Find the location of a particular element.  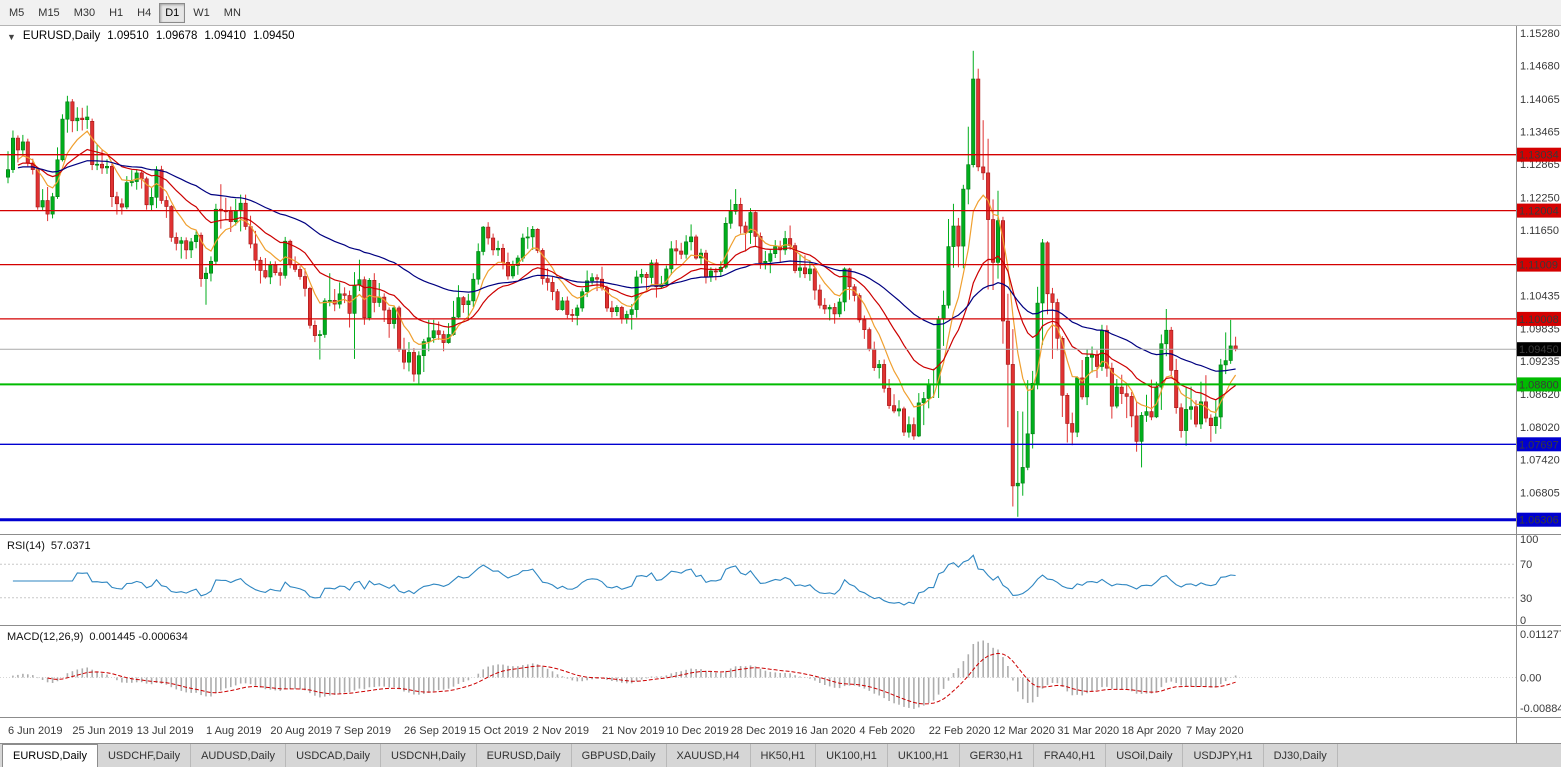

price-axis-label: 1.06805 is located at coordinates (1540, 494).